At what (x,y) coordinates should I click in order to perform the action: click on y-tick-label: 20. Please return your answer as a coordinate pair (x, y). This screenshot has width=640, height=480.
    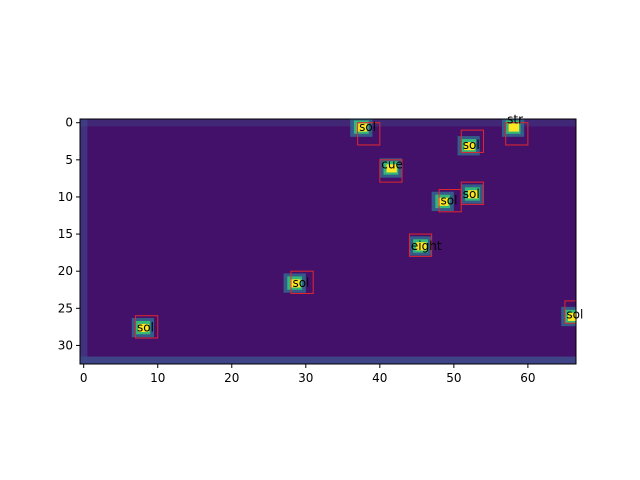
    Looking at the image, I should click on (65, 271).